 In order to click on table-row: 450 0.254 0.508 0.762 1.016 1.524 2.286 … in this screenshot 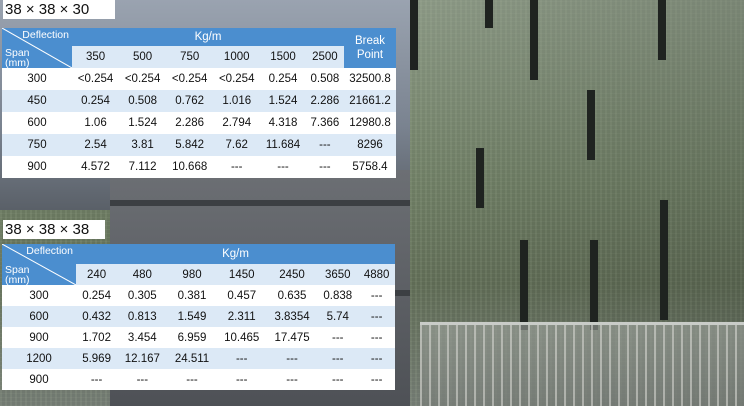, I will do `click(199, 101)`.